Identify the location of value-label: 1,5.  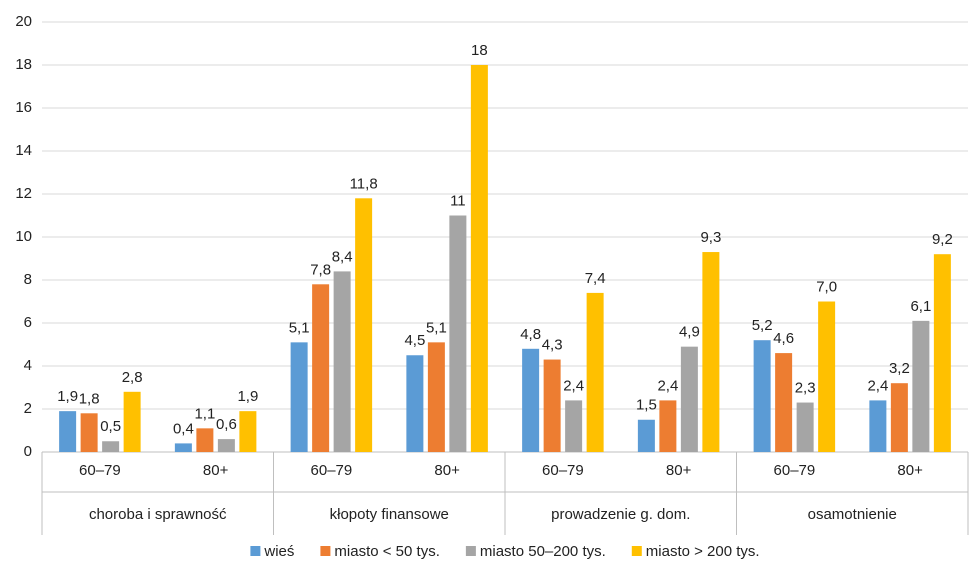
(646, 405).